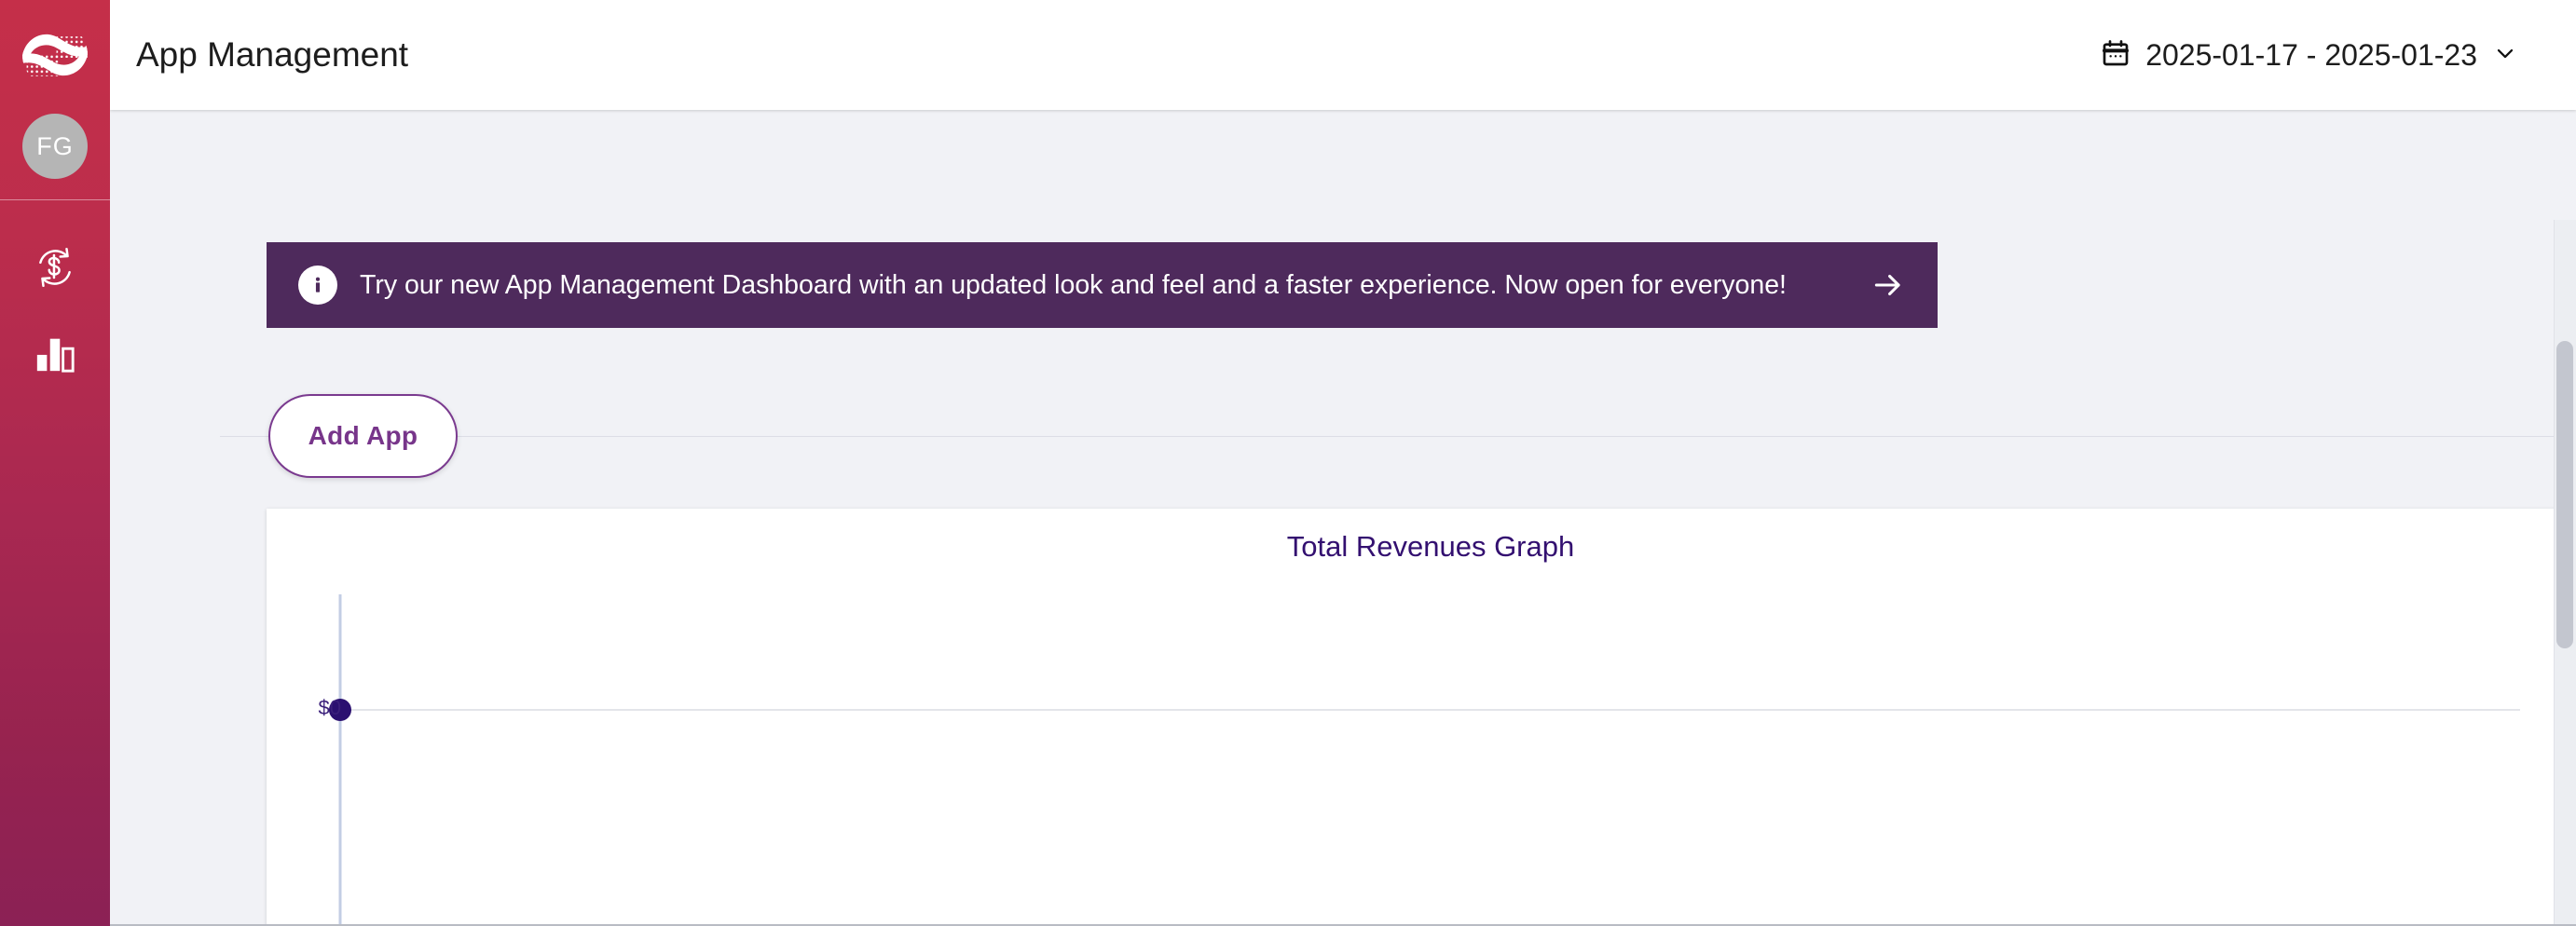 This screenshot has width=2576, height=926. Describe the element at coordinates (1343, 925) in the screenshot. I see `bottom-edge` at that location.